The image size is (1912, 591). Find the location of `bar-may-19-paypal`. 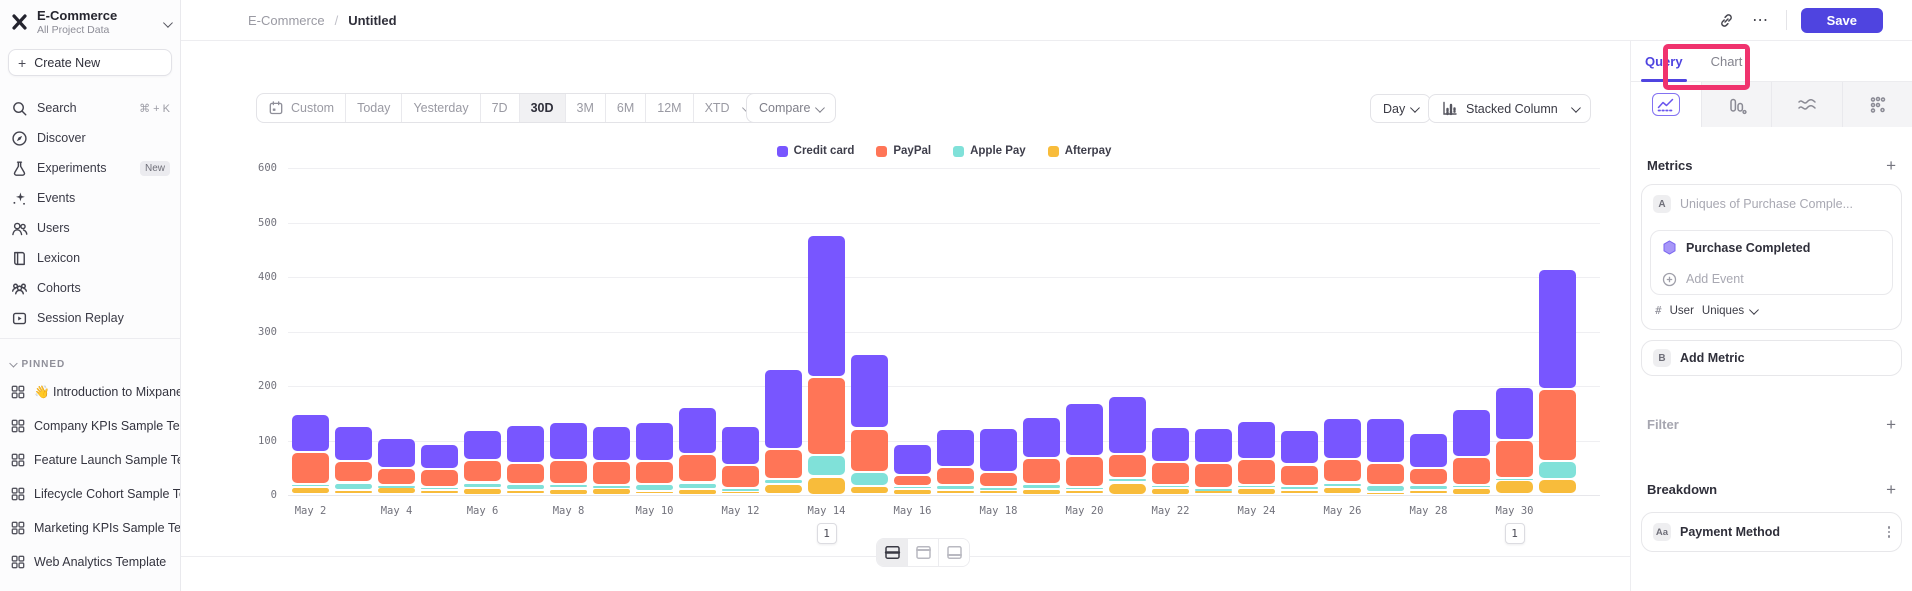

bar-may-19-paypal is located at coordinates (1041, 471).